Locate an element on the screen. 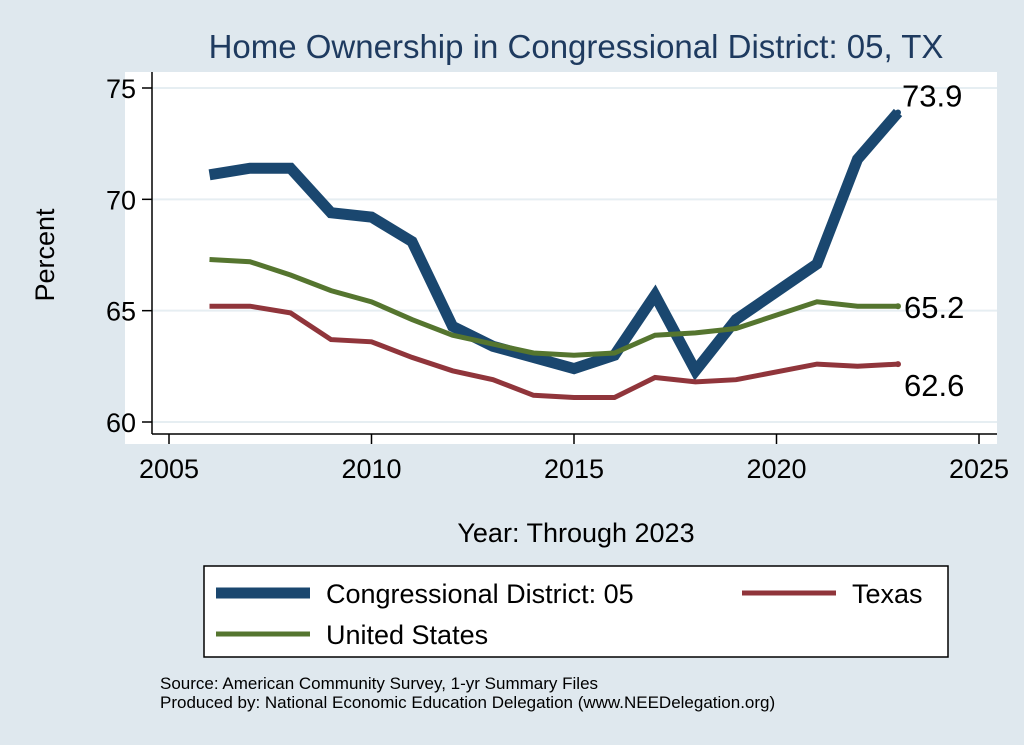 This screenshot has width=1024, height=745. legend-label-congressional-district-05: Congressional District: 05 is located at coordinates (480, 594).